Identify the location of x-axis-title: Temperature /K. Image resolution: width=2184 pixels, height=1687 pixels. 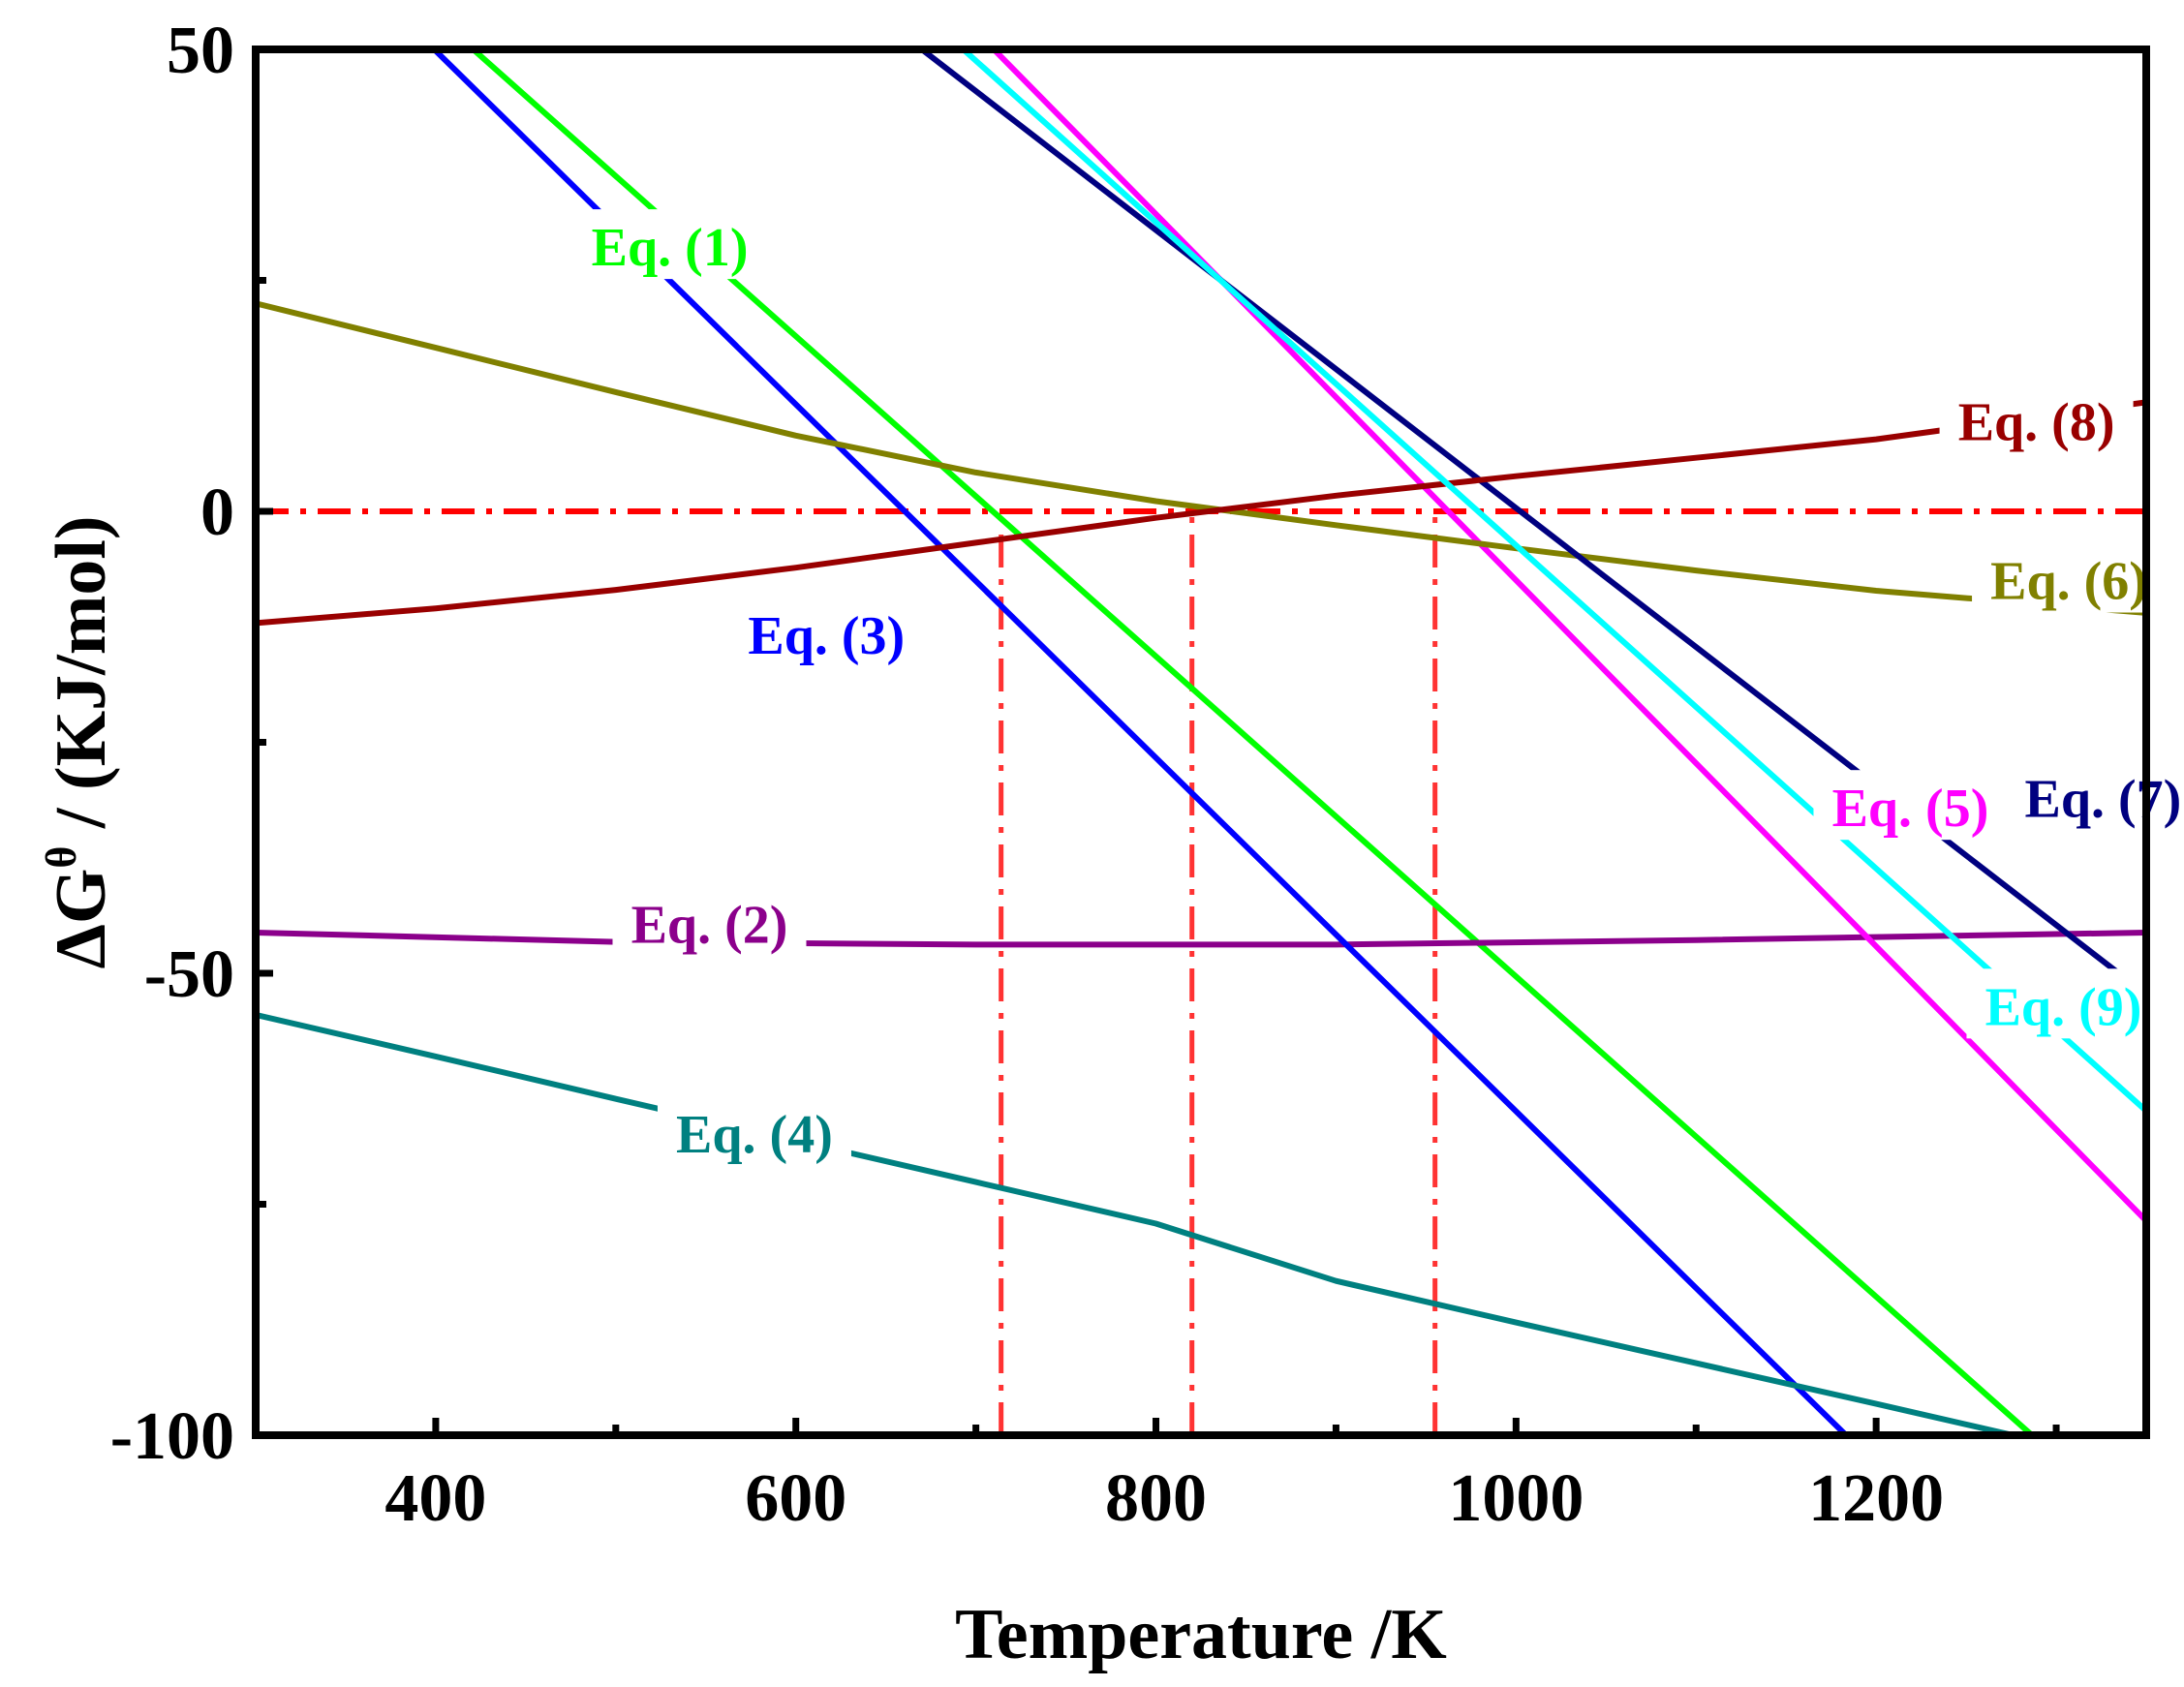
(1201, 1634).